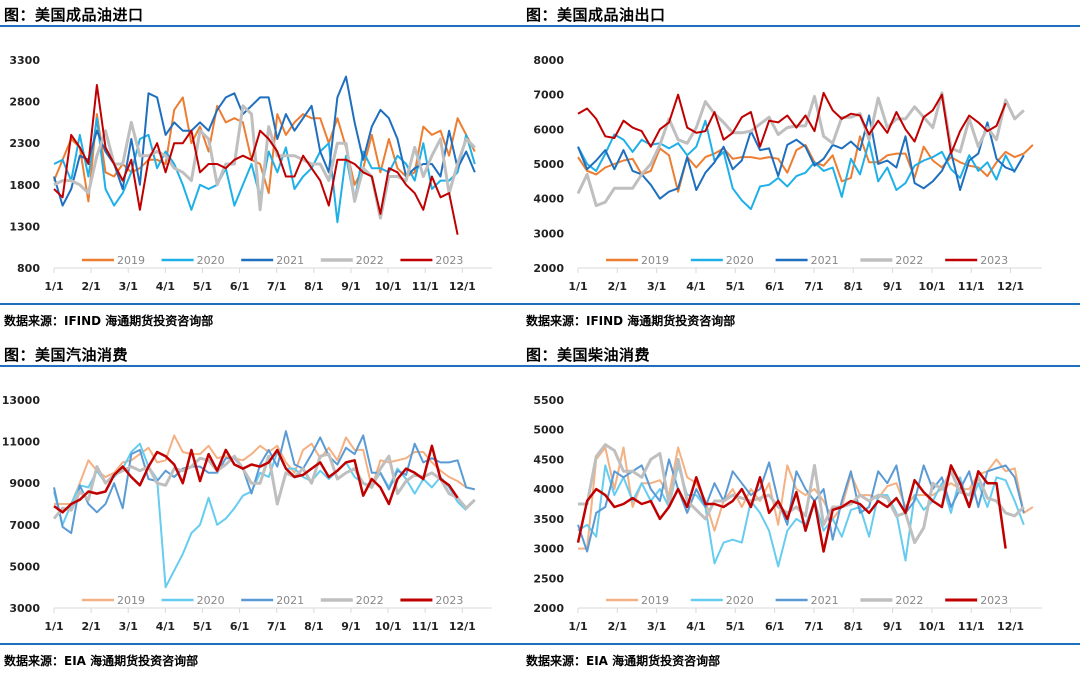 This screenshot has height=679, width=1080. I want to click on legend-label: 2020, so click(211, 600).